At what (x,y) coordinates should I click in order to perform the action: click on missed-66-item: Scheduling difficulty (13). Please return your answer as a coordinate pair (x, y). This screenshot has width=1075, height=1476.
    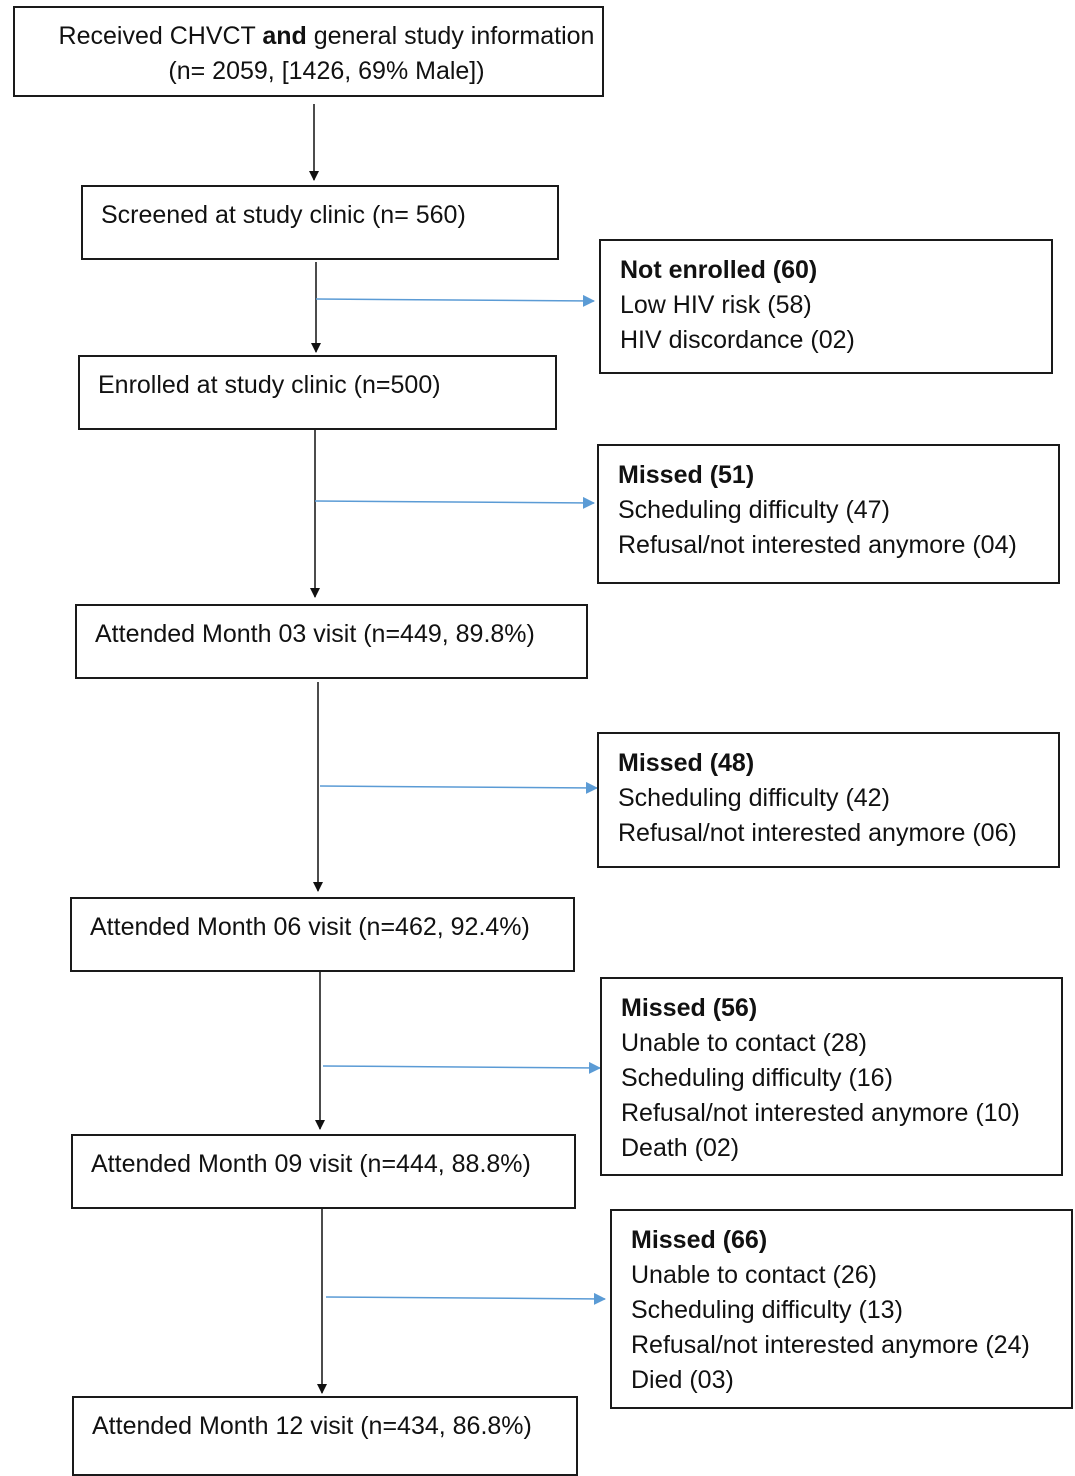
    Looking at the image, I should click on (767, 1310).